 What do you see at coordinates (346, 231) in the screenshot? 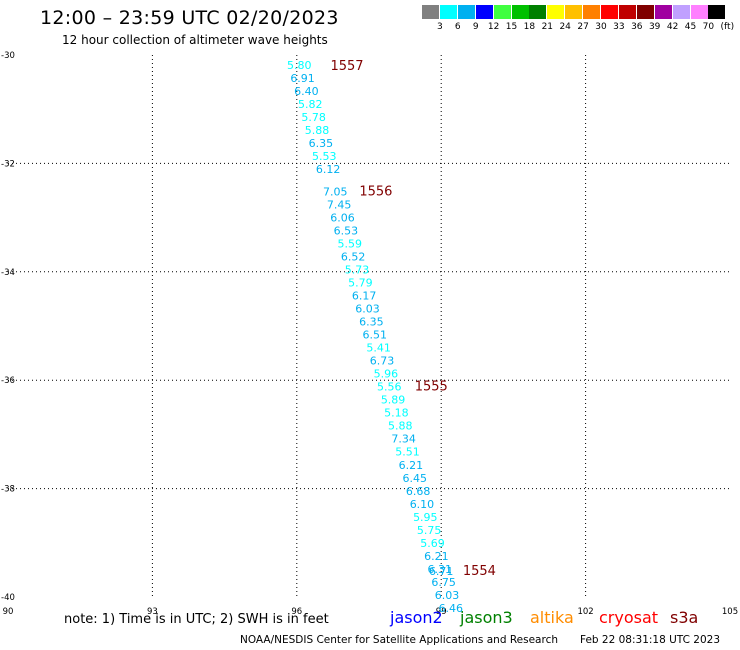
I see `data-point: 6.53` at bounding box center [346, 231].